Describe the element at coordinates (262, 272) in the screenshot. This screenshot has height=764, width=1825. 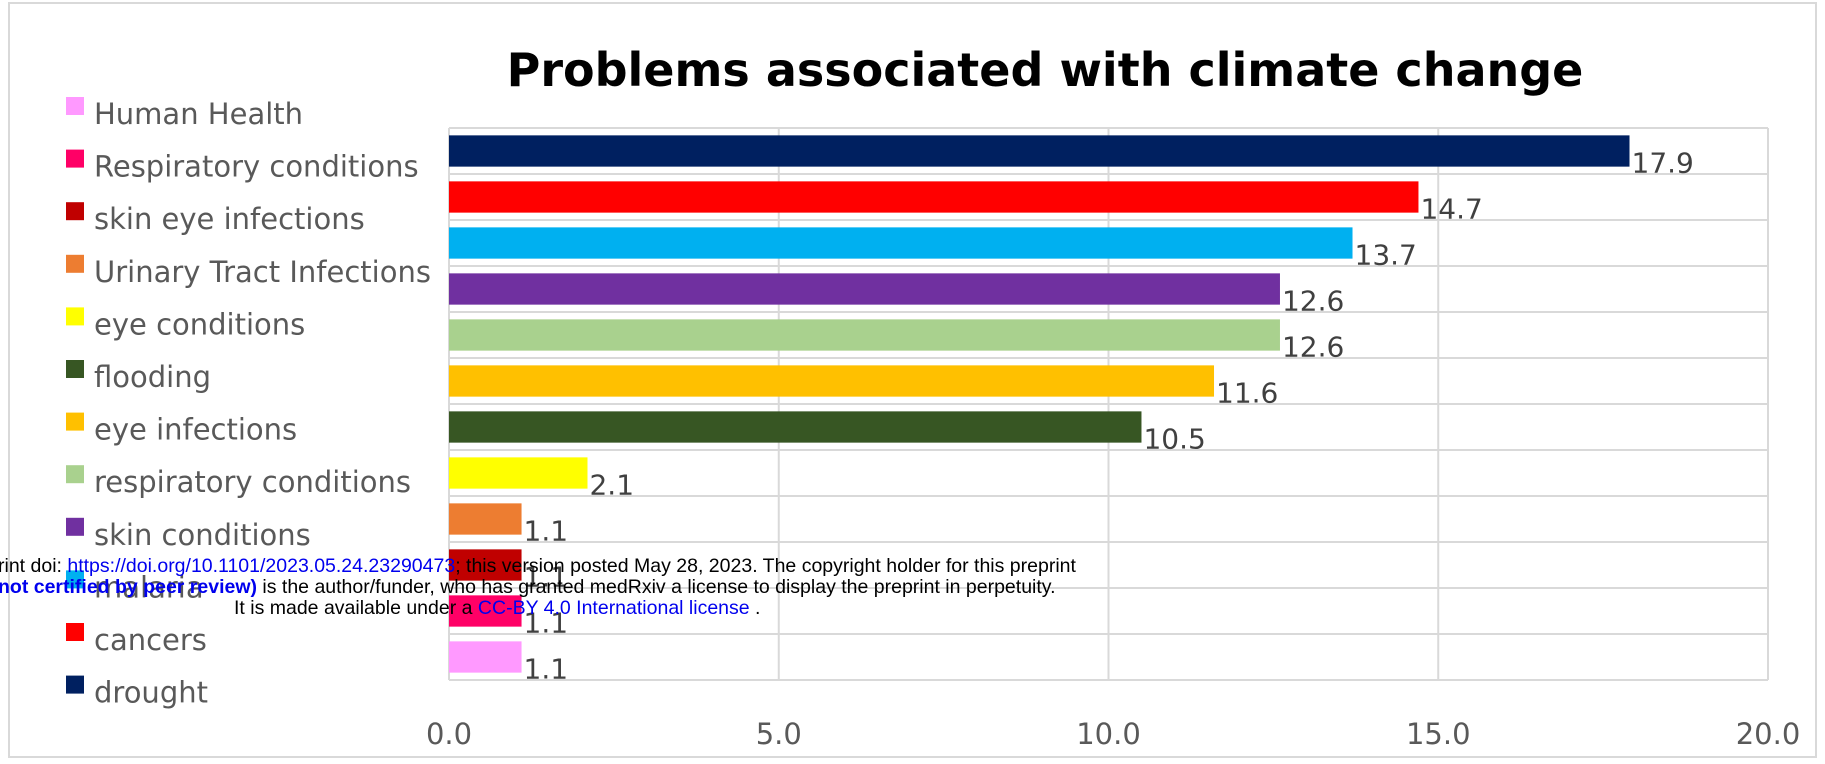
I see `legend-label: Urinary Tract Infections` at that location.